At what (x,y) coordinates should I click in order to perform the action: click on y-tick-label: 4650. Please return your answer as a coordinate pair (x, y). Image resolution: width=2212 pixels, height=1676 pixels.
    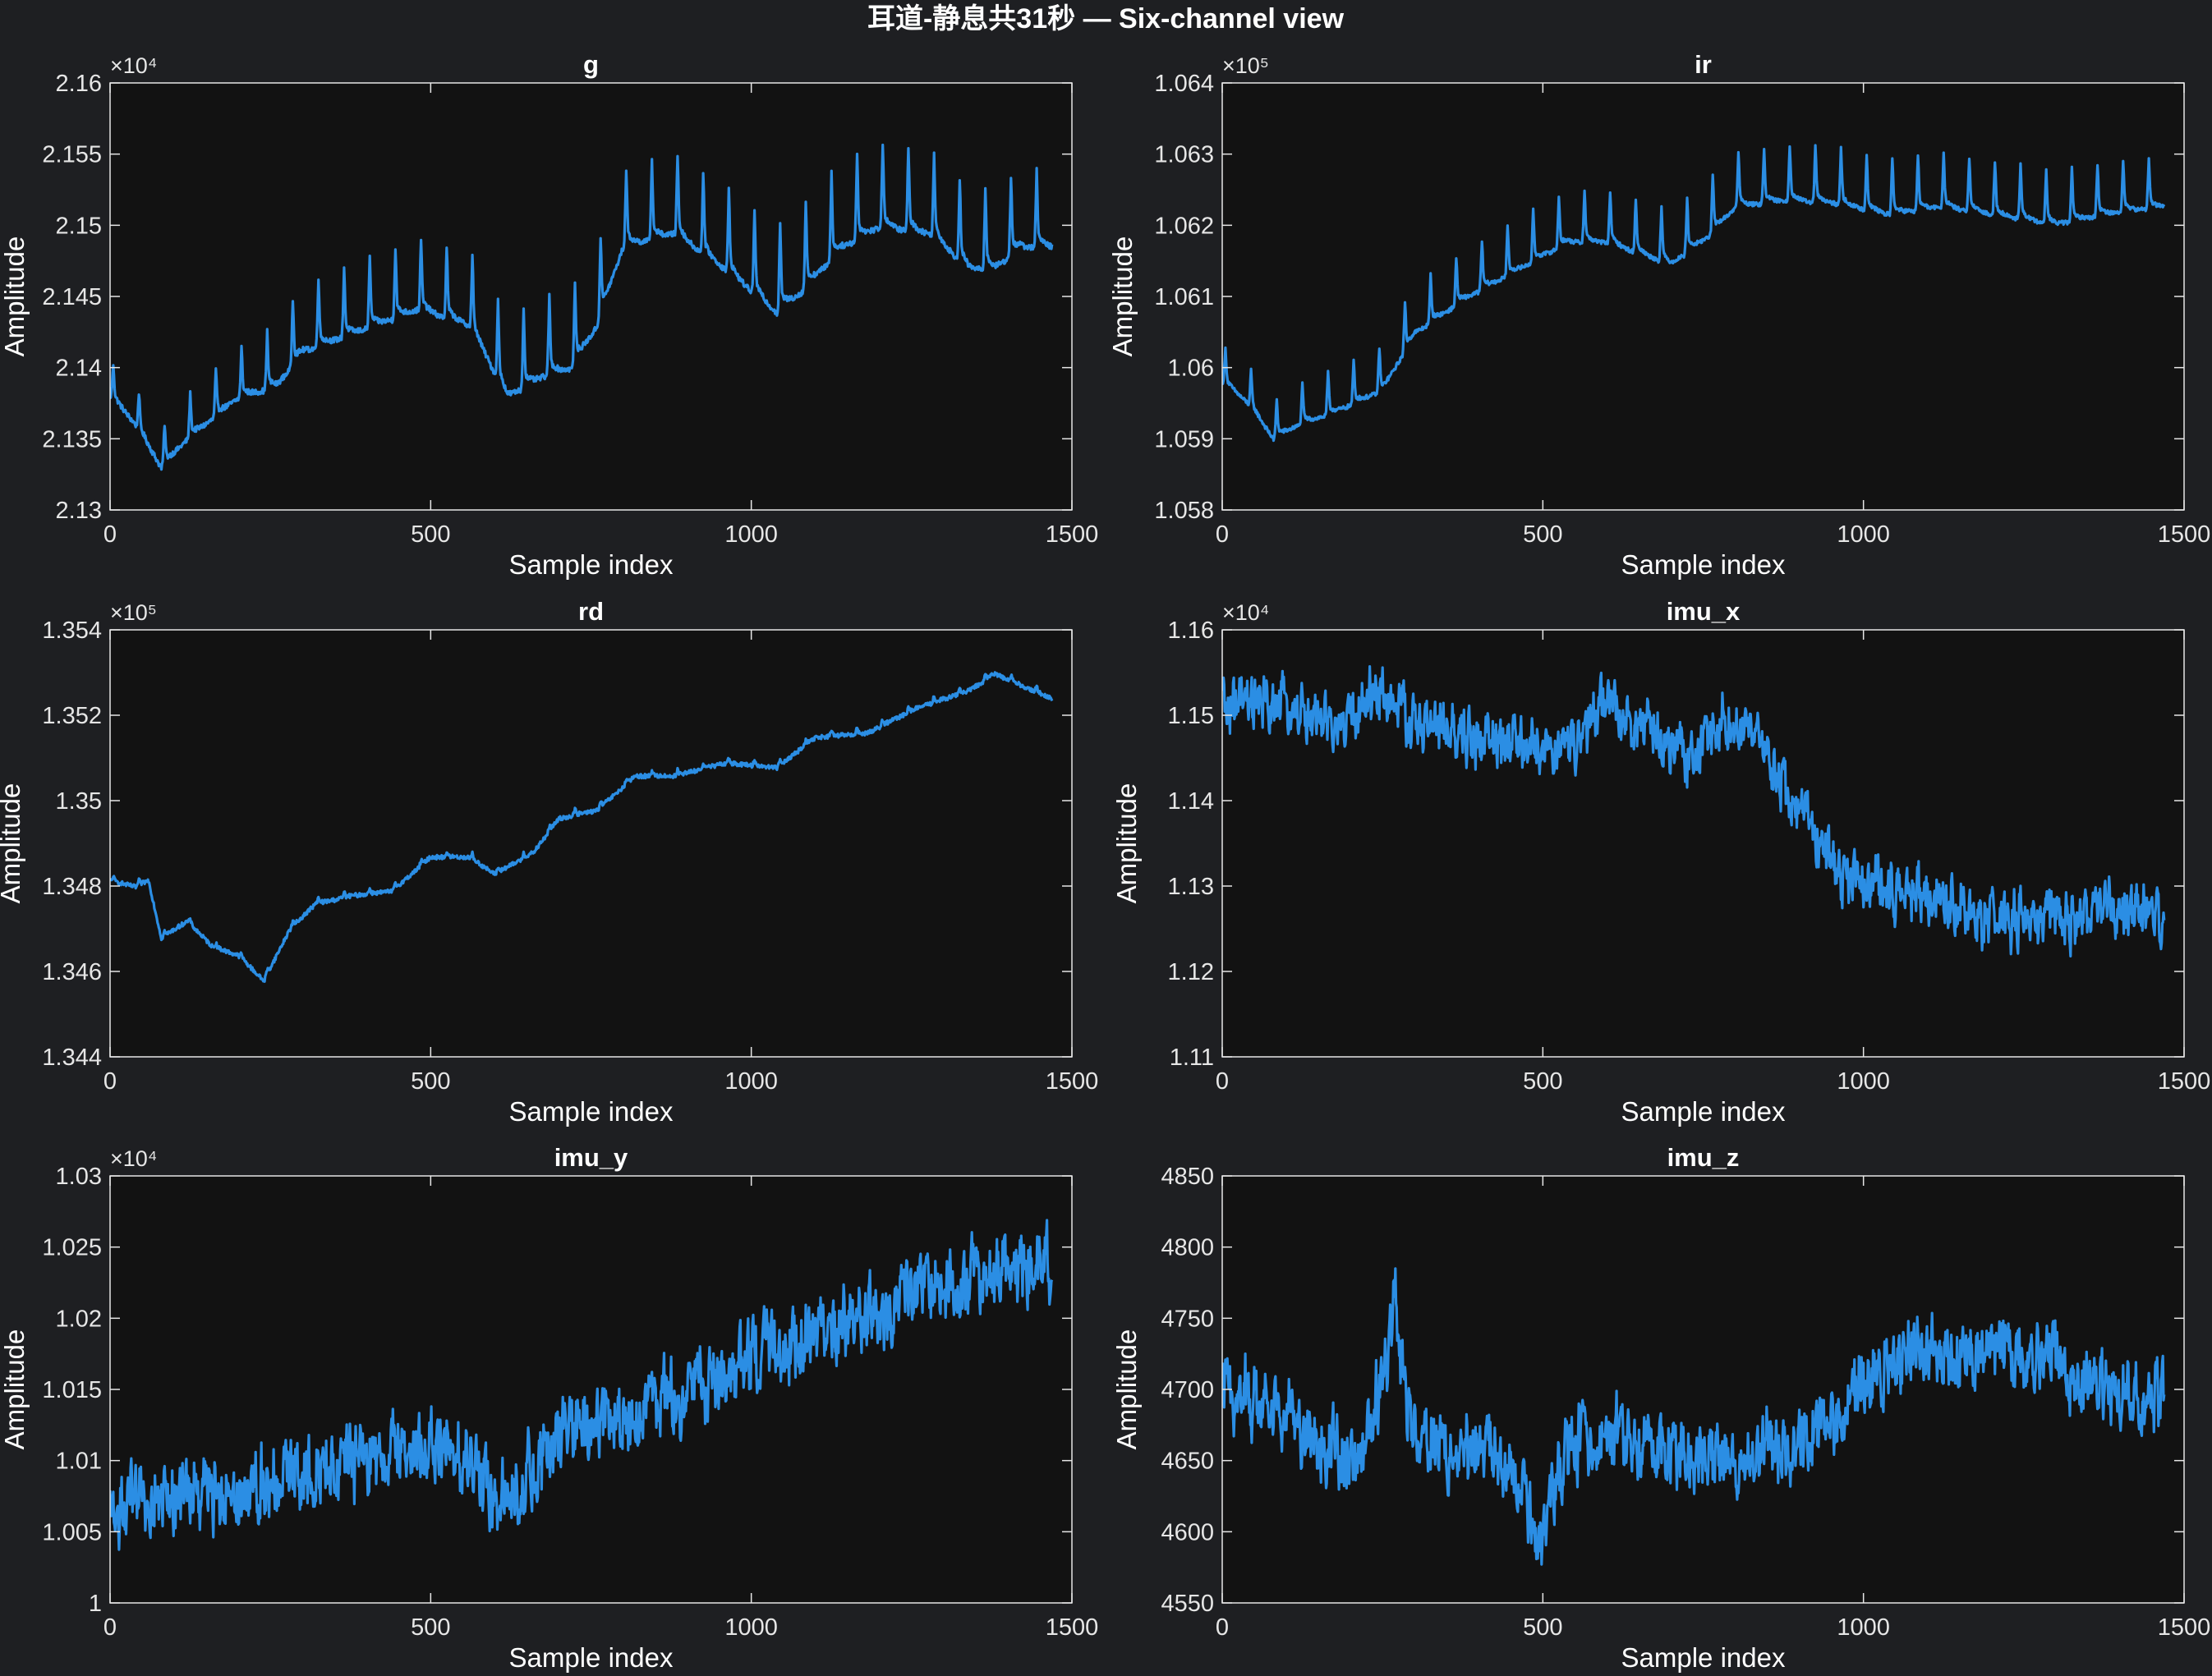
    Looking at the image, I should click on (1187, 1462).